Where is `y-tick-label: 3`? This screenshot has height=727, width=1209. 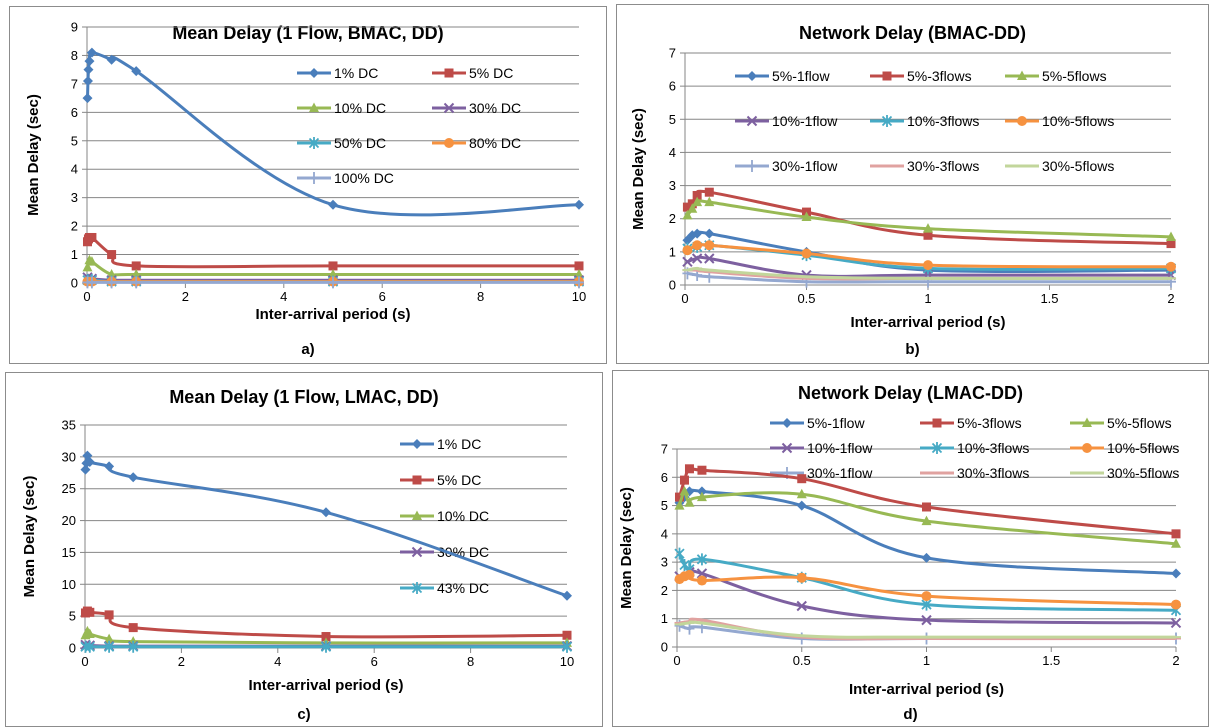 y-tick-label: 3 is located at coordinates (74, 197).